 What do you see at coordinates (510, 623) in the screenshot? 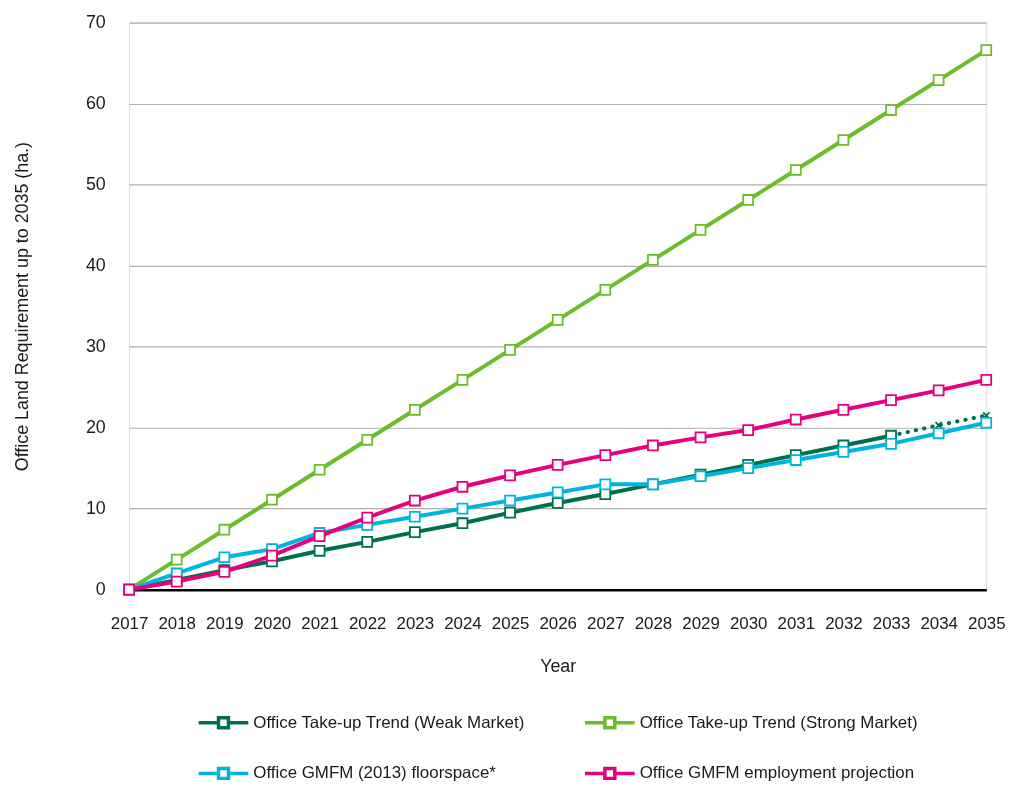
I see `x-tick-label: 2025` at bounding box center [510, 623].